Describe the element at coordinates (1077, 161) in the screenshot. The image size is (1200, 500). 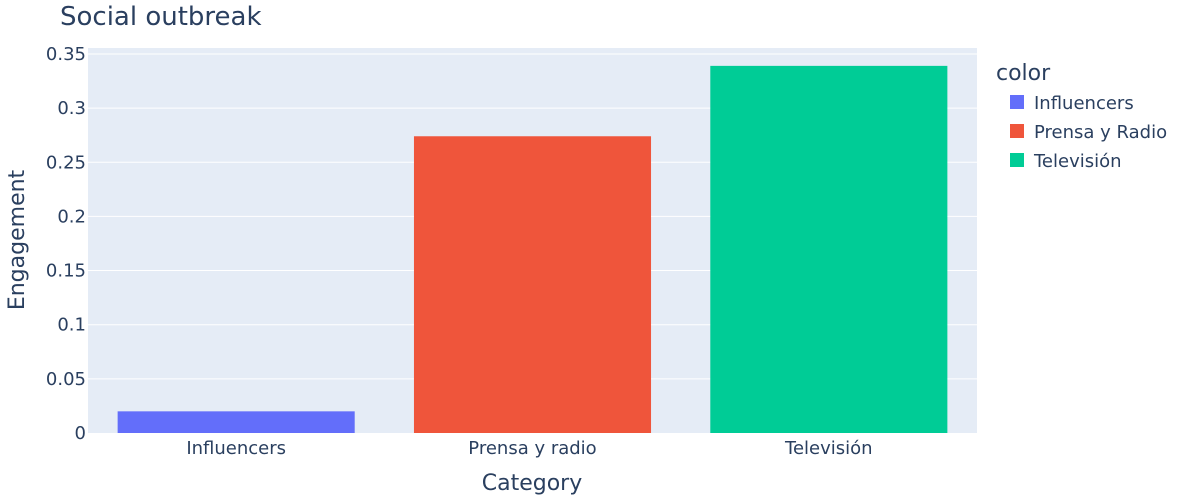
I see `legend-label: Televisión` at that location.